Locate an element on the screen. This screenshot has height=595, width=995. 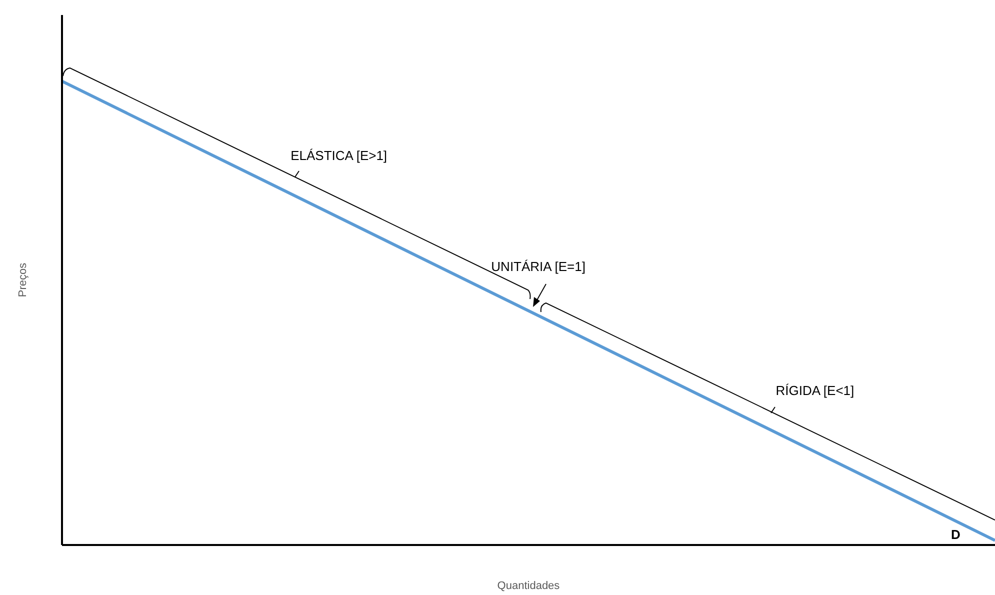
series-label: D is located at coordinates (955, 534).